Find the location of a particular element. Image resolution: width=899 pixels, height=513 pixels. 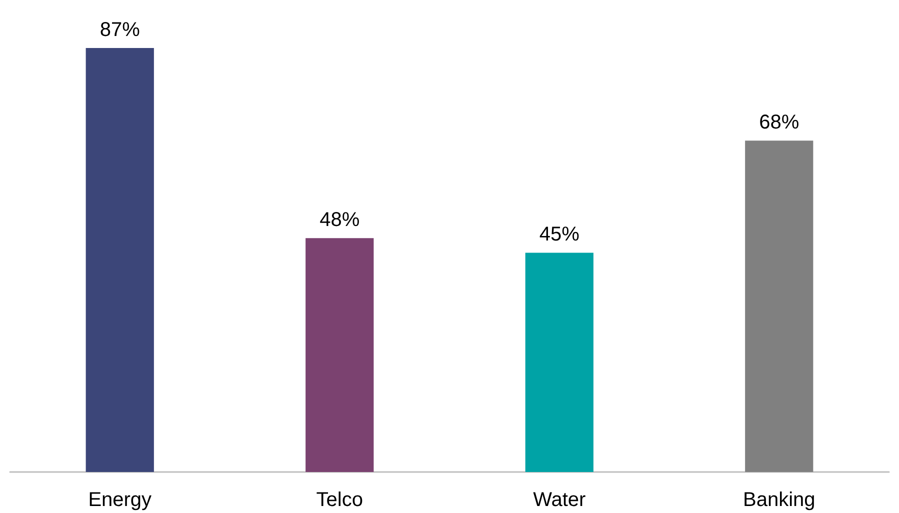

x-tick-label: Banking is located at coordinates (779, 500).